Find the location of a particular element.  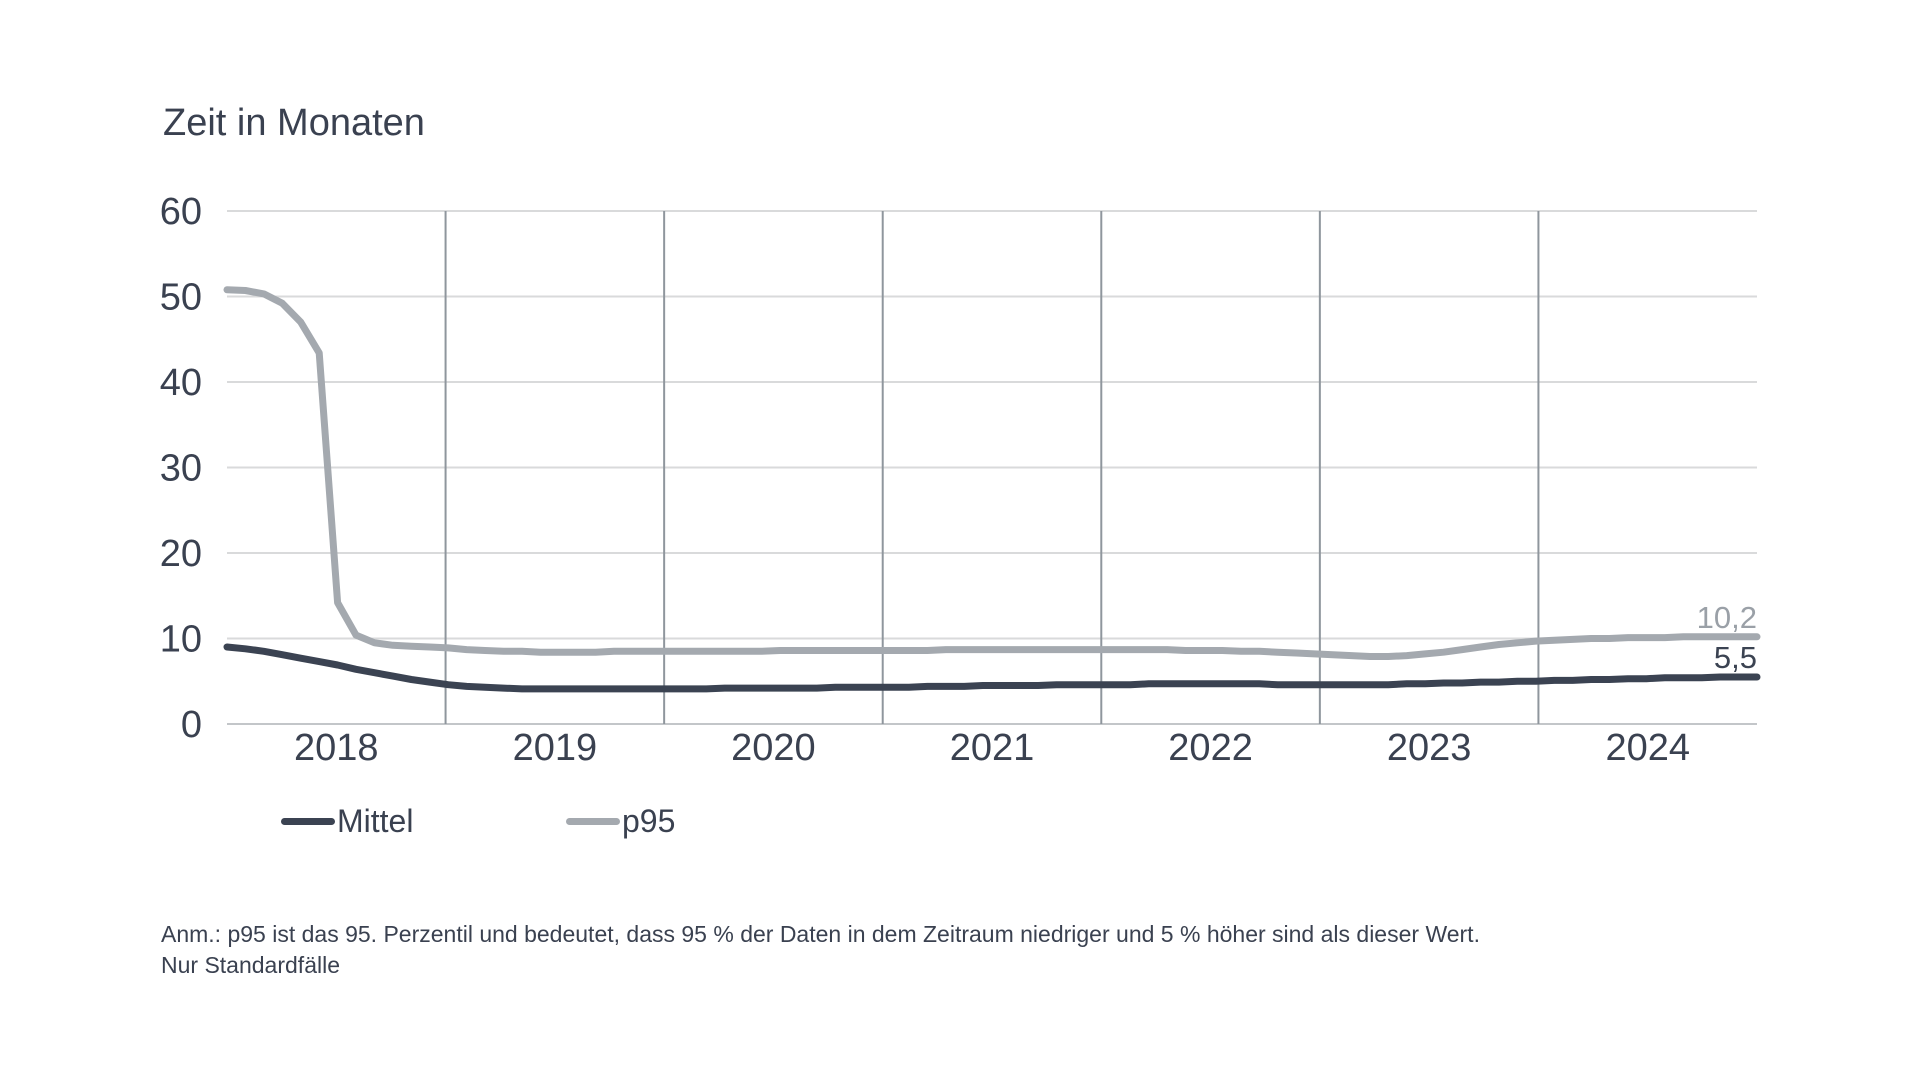

y-tick-label: 10 is located at coordinates (181, 640).